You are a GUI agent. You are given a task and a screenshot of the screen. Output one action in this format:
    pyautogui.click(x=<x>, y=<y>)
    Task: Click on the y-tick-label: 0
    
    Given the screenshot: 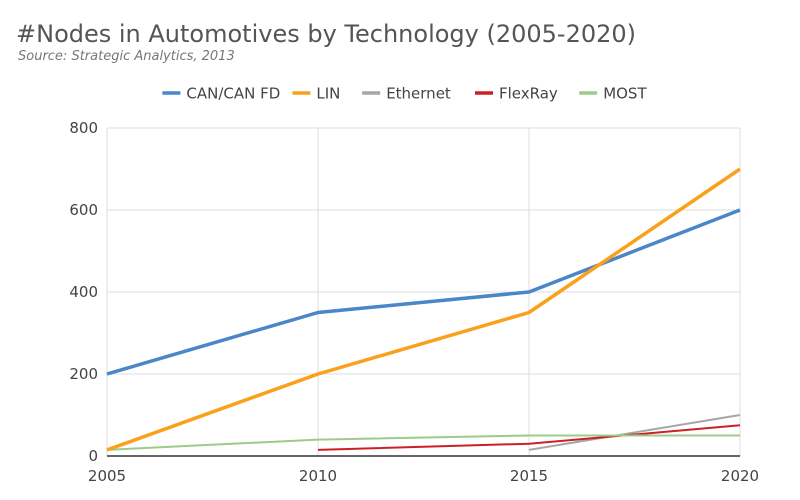 What is the action you would take?
    pyautogui.click(x=93, y=456)
    